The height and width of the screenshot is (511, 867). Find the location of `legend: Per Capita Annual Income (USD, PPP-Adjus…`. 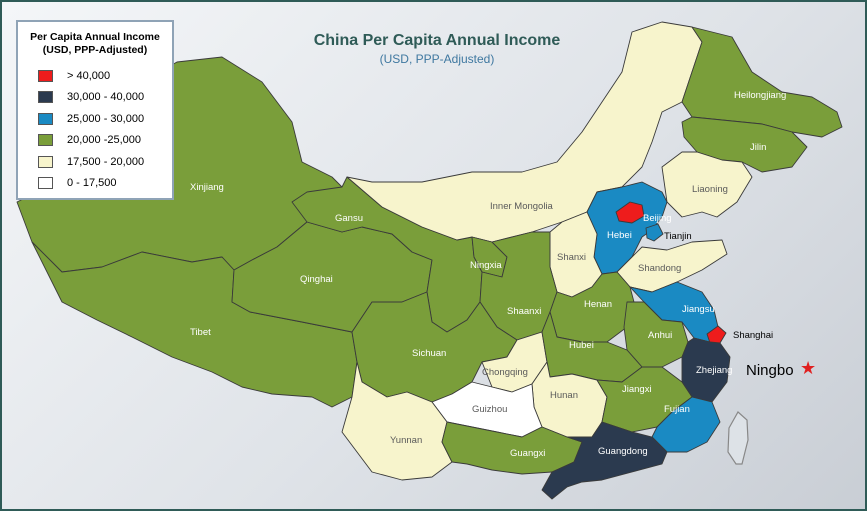

legend: Per Capita Annual Income (USD, PPP-Adjus… is located at coordinates (95, 110).